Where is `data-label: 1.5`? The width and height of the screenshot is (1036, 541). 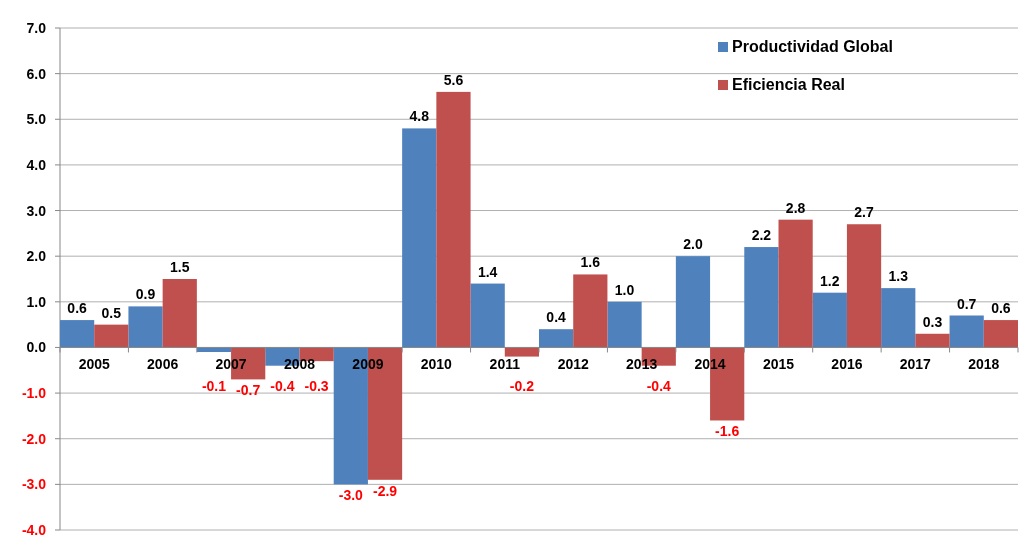 data-label: 1.5 is located at coordinates (180, 267).